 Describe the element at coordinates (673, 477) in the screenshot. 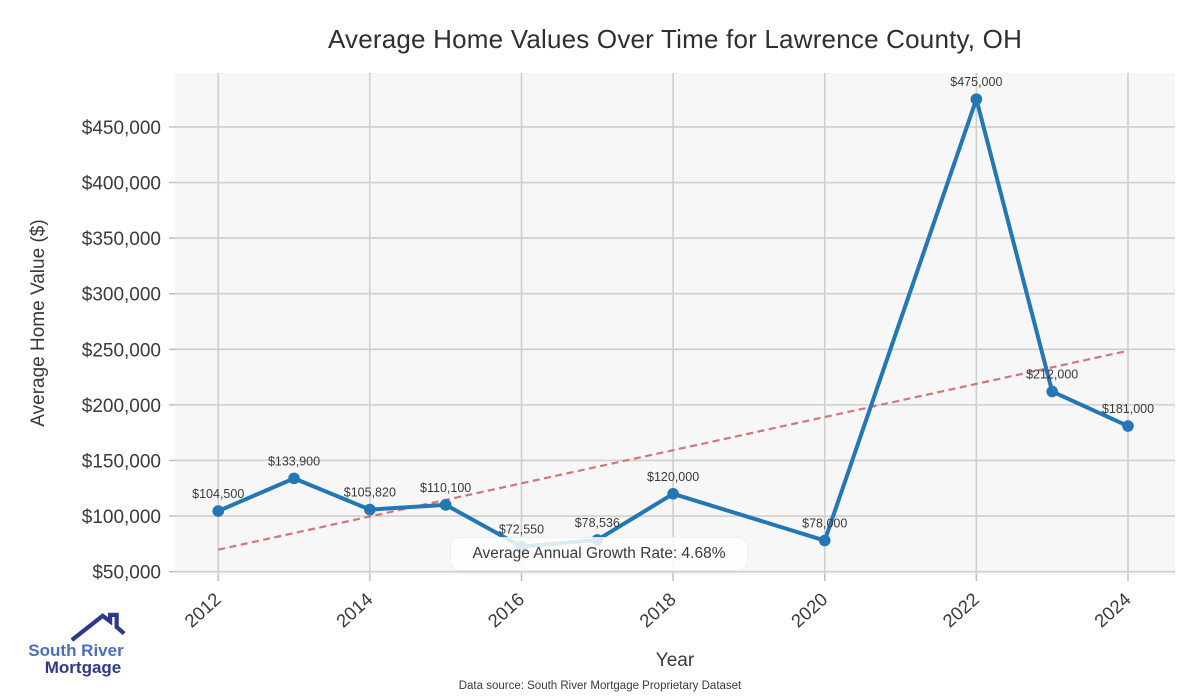

I see `data-point-label: $120,000` at that location.